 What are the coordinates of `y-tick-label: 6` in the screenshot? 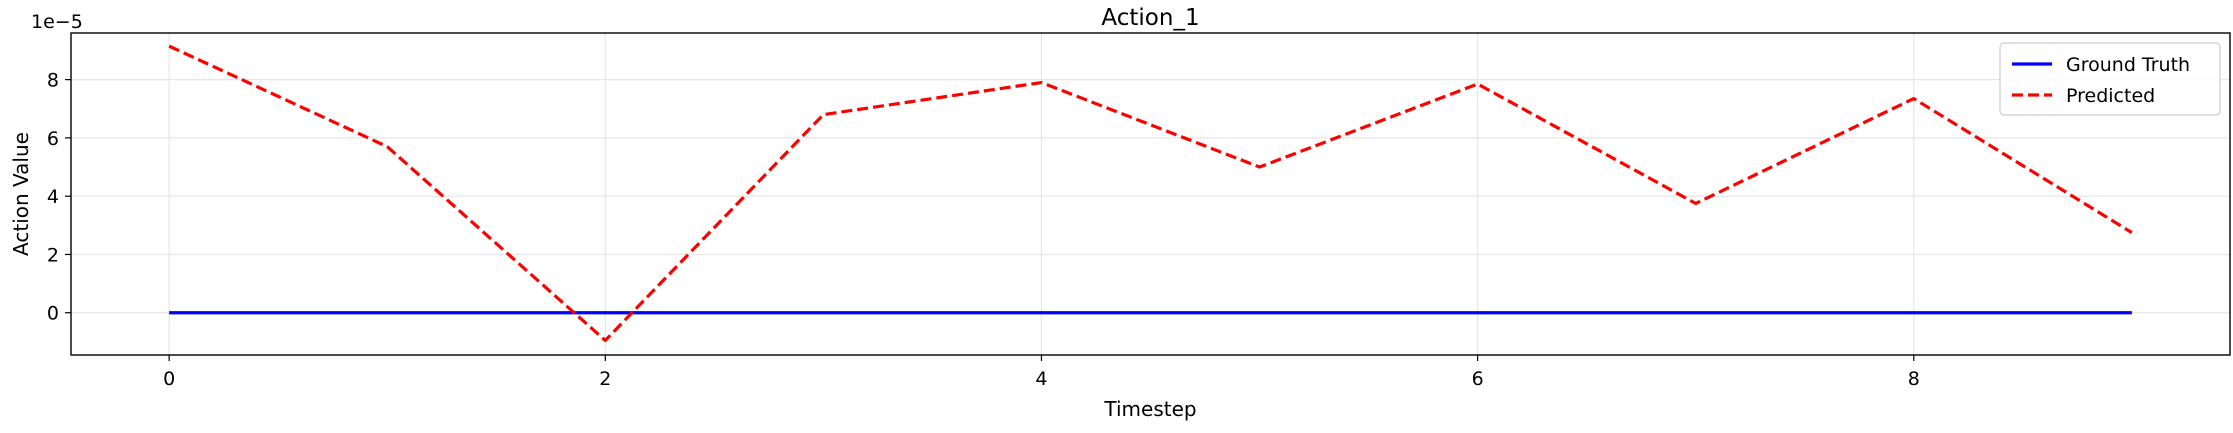 It's located at (53, 139).